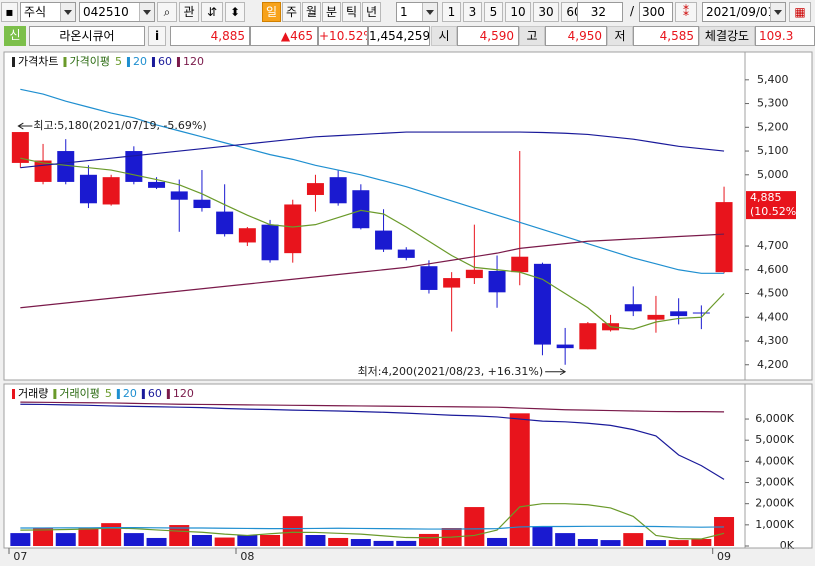  Describe the element at coordinates (157, 36) in the screenshot. I see `info-button: i` at that location.